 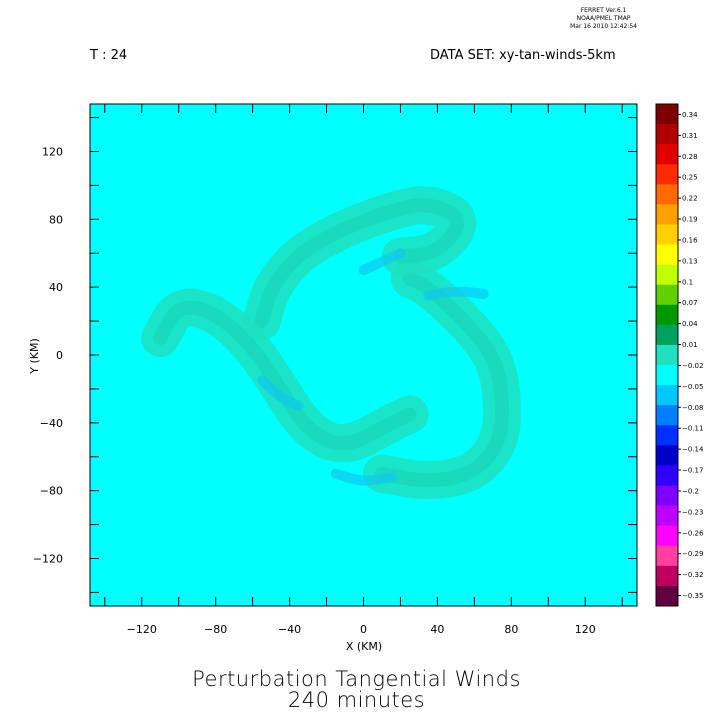 I want to click on colorbar-label: −0.14, so click(x=693, y=450).